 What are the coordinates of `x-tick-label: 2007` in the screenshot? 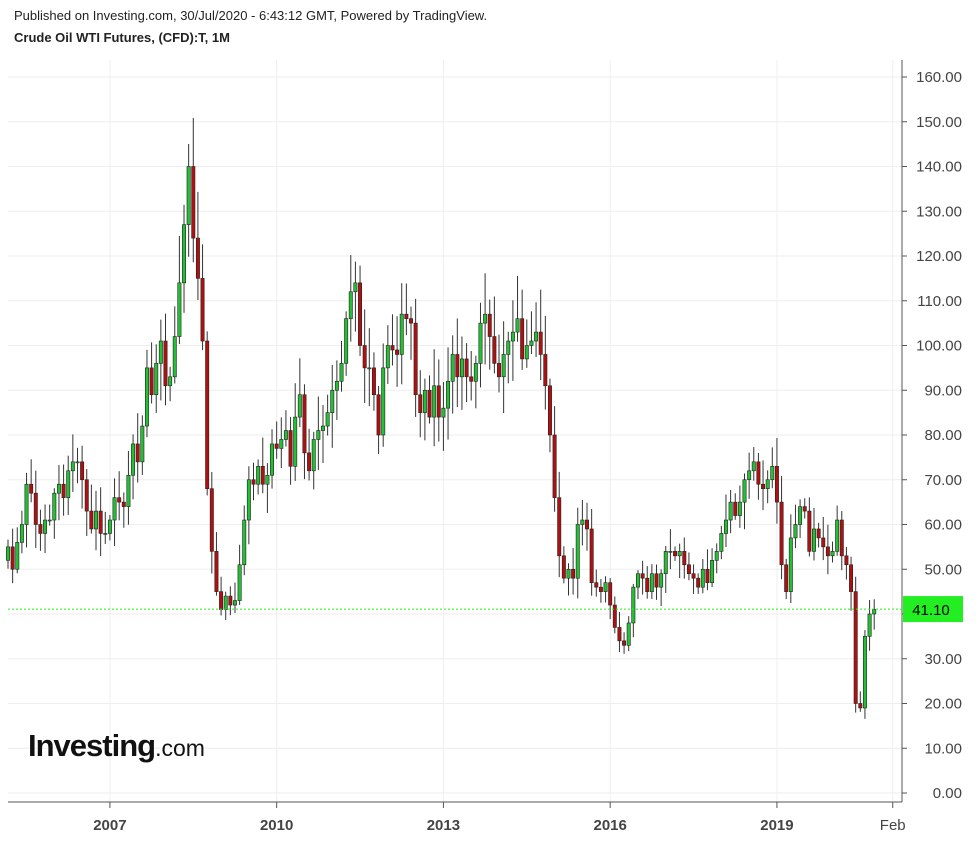 It's located at (109, 825).